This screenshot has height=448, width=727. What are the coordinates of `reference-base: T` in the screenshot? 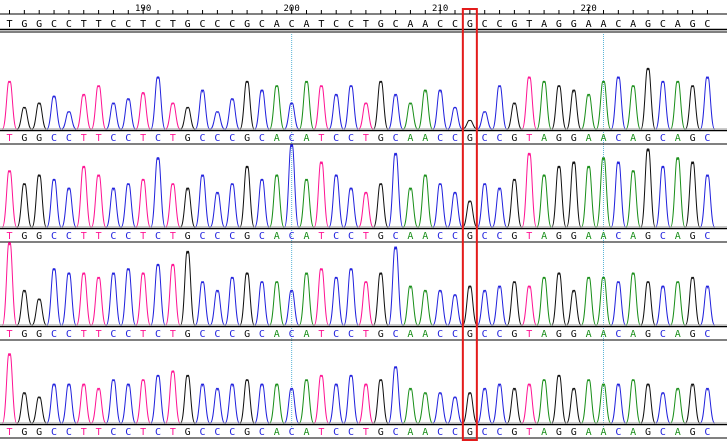 It's located at (529, 24).